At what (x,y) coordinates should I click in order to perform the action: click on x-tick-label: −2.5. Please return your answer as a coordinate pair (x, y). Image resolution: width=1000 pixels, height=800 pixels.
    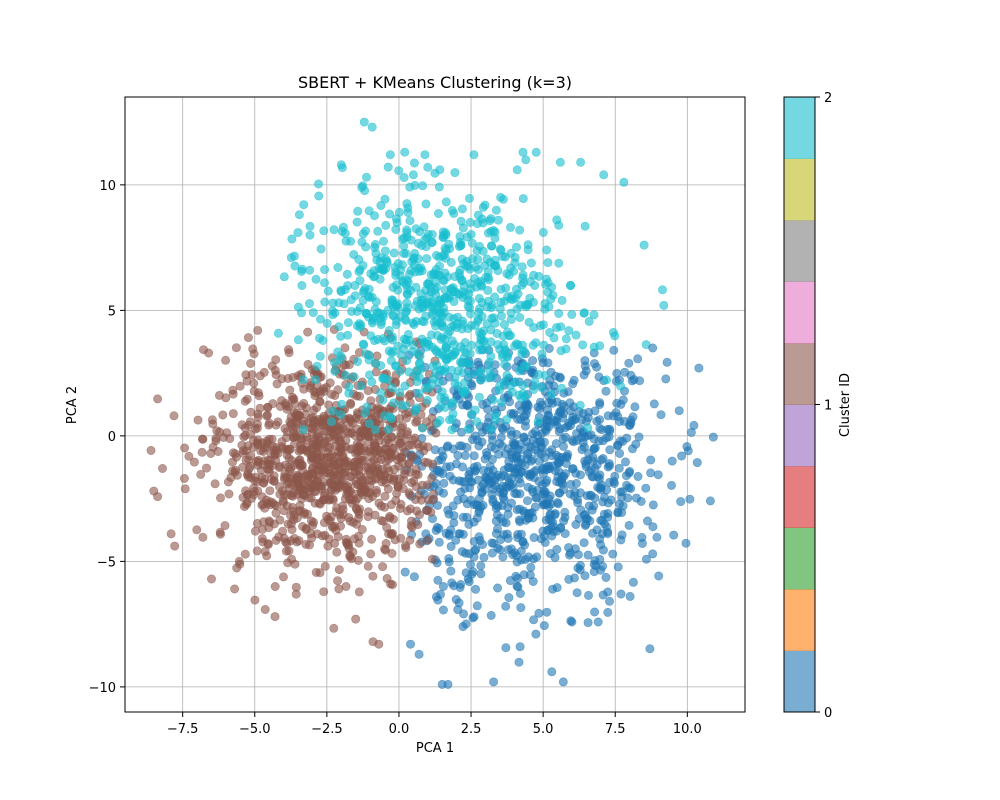
    Looking at the image, I should click on (327, 729).